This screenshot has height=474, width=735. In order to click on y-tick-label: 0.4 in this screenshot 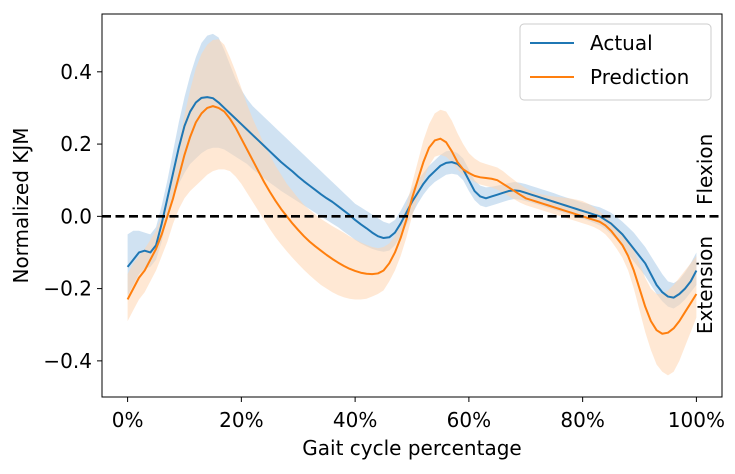, I will do `click(76, 72)`.